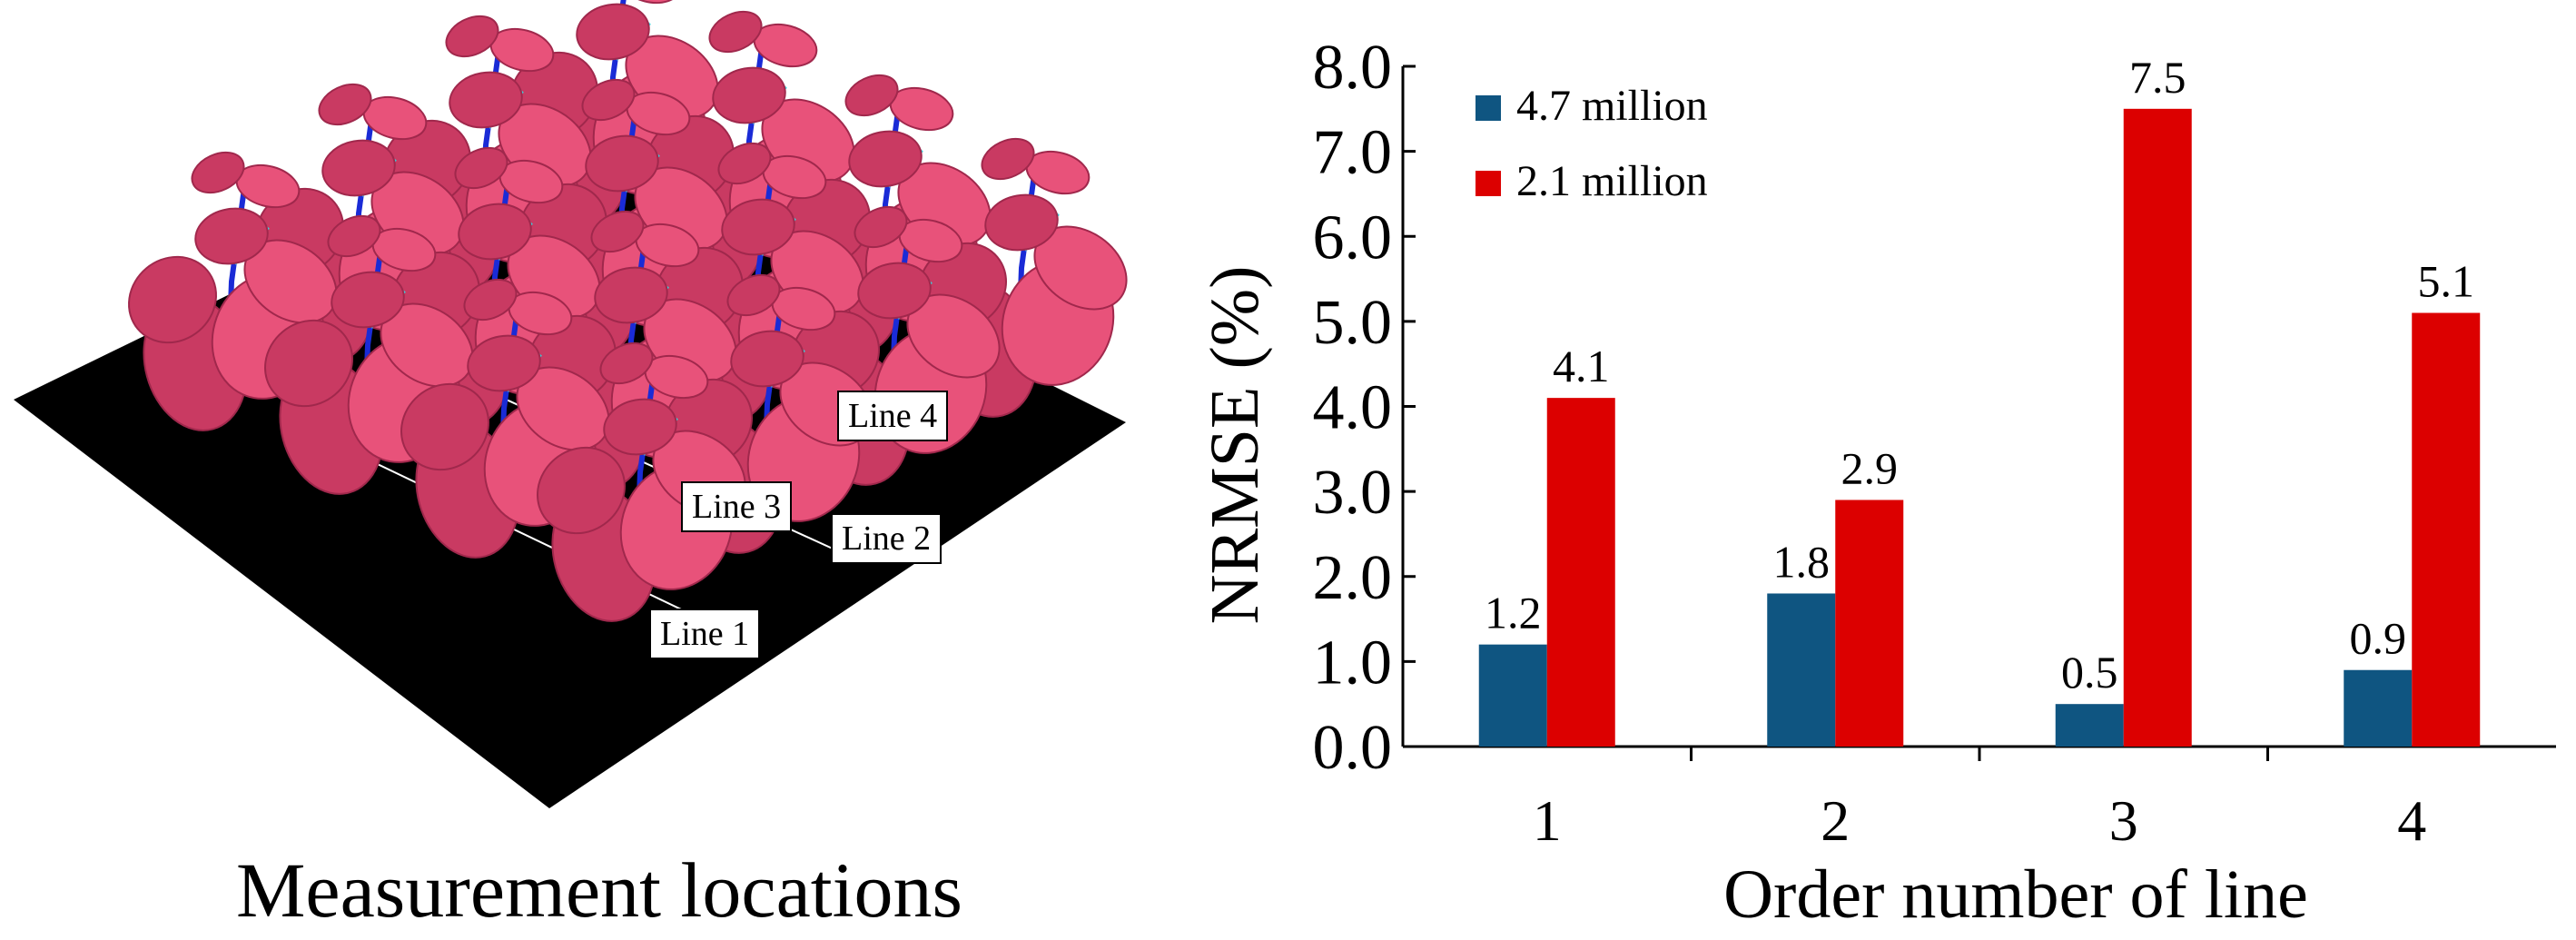  What do you see at coordinates (1353, 408) in the screenshot?
I see `y-tick-label: 4.0` at bounding box center [1353, 408].